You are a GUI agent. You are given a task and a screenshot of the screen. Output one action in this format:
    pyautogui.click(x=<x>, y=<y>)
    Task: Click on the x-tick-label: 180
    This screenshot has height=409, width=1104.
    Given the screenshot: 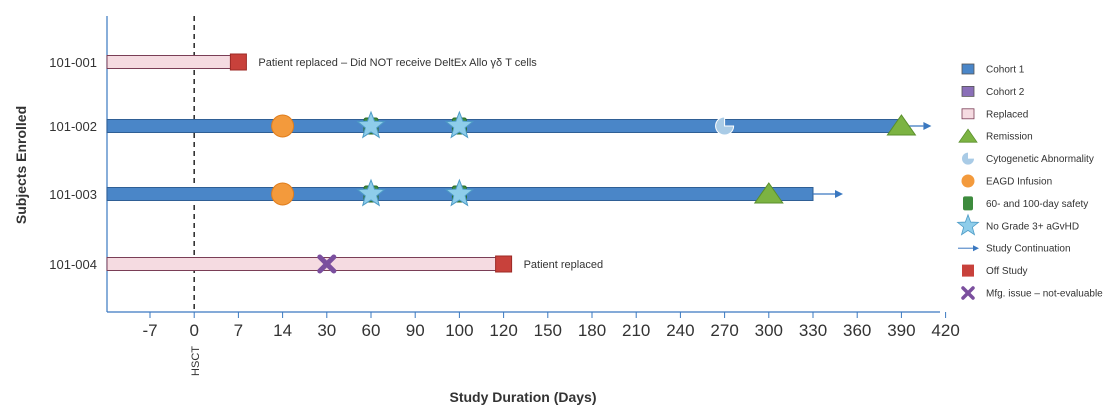 What is the action you would take?
    pyautogui.click(x=592, y=330)
    